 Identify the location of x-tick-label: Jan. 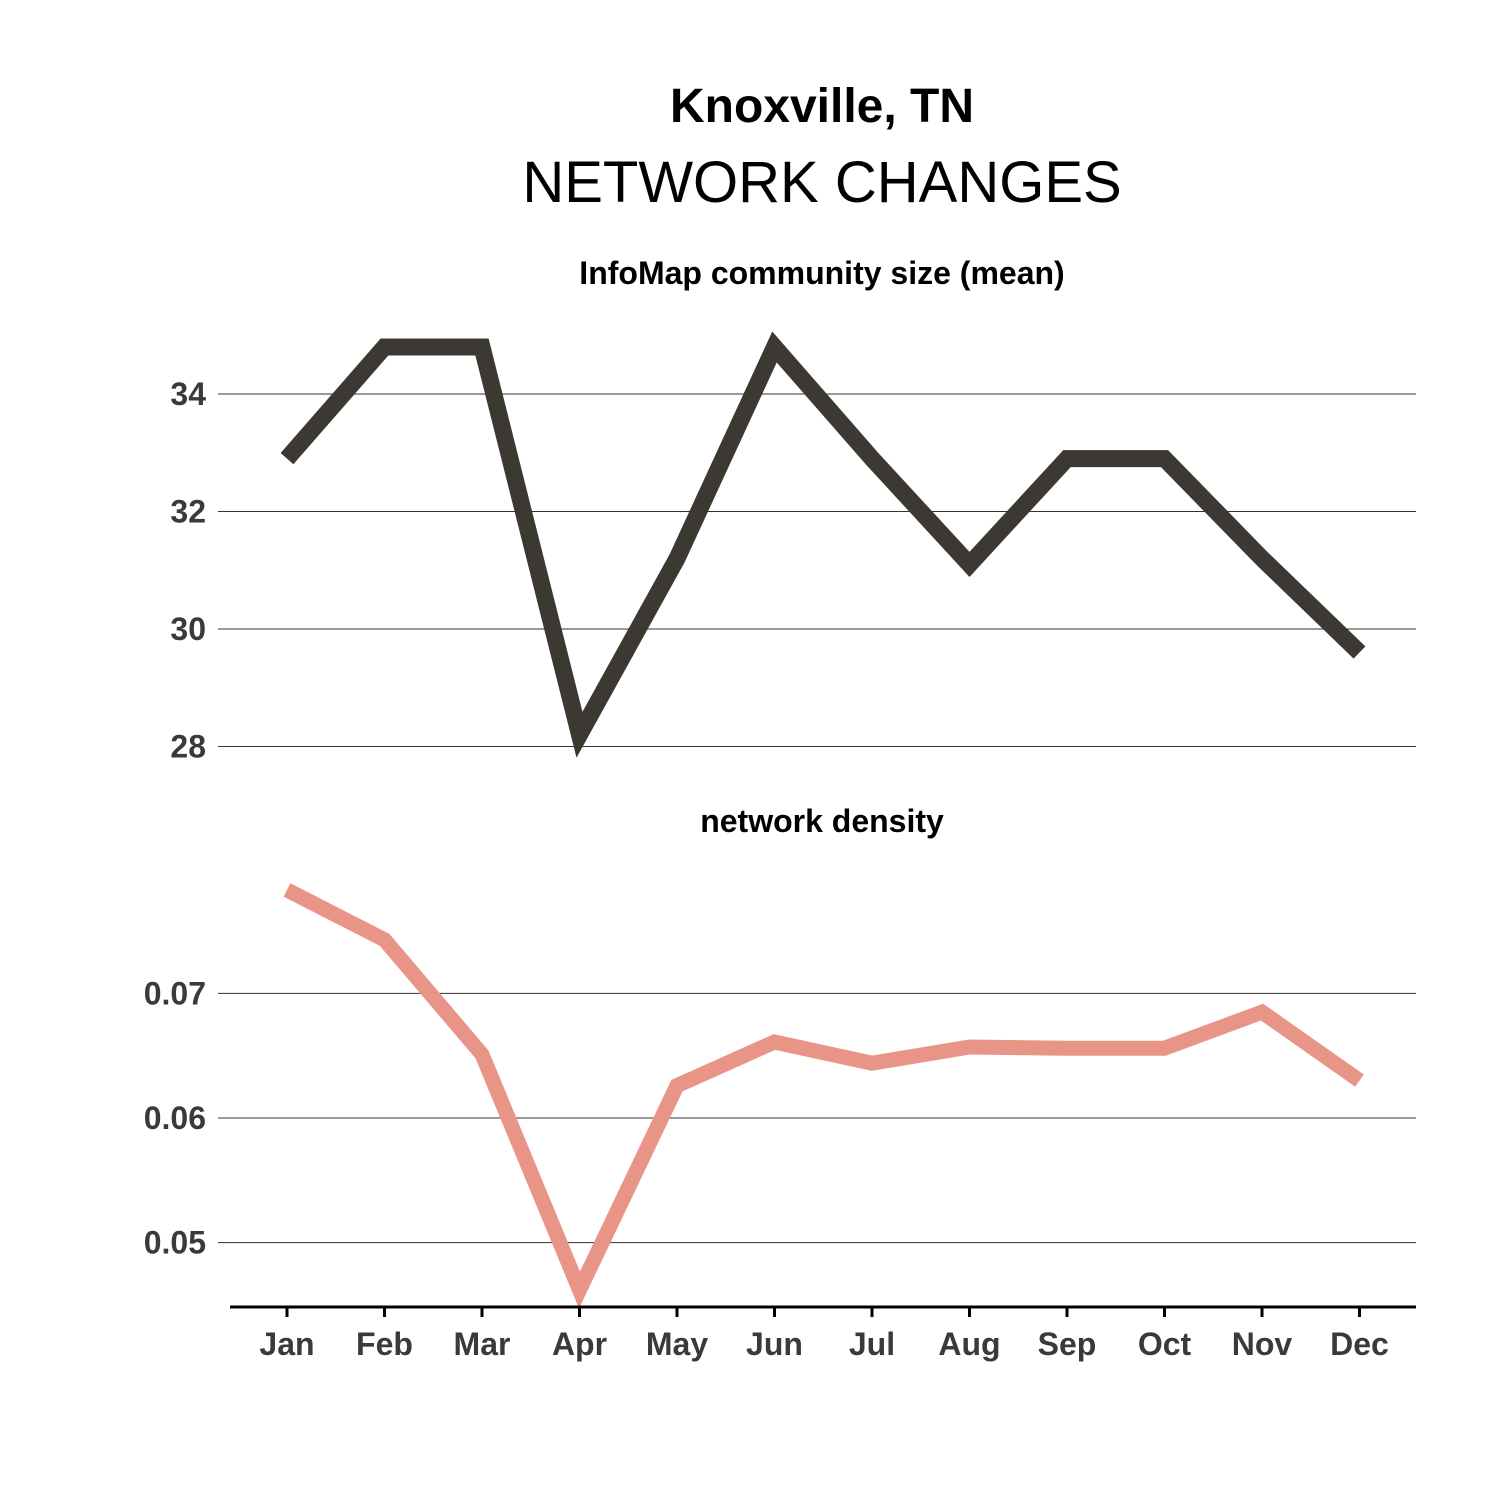
(286, 1344).